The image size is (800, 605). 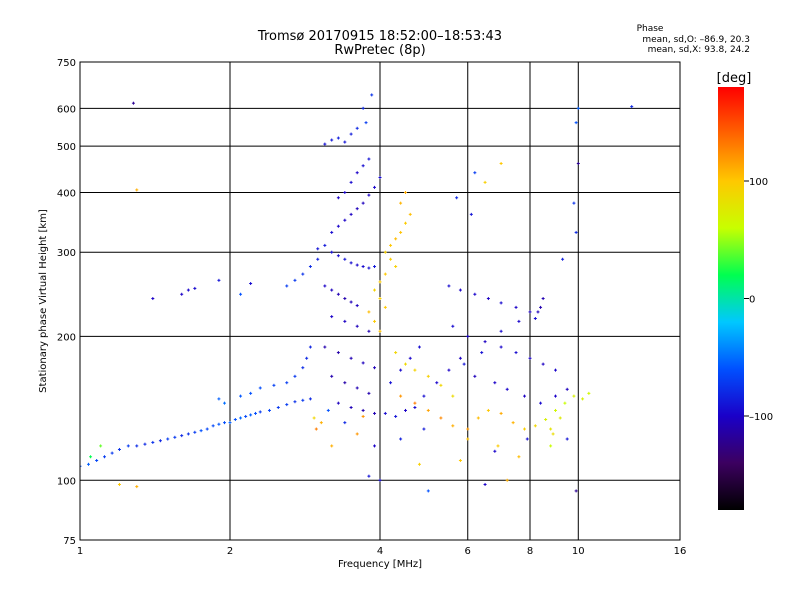 I want to click on chart-title-line2: RwPretec (8p), so click(x=379, y=50).